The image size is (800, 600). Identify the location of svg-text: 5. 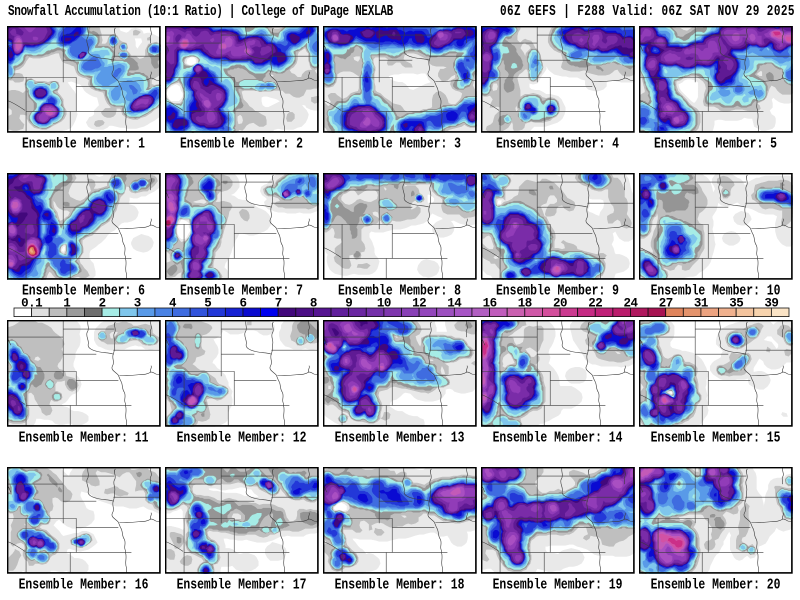
(207, 304).